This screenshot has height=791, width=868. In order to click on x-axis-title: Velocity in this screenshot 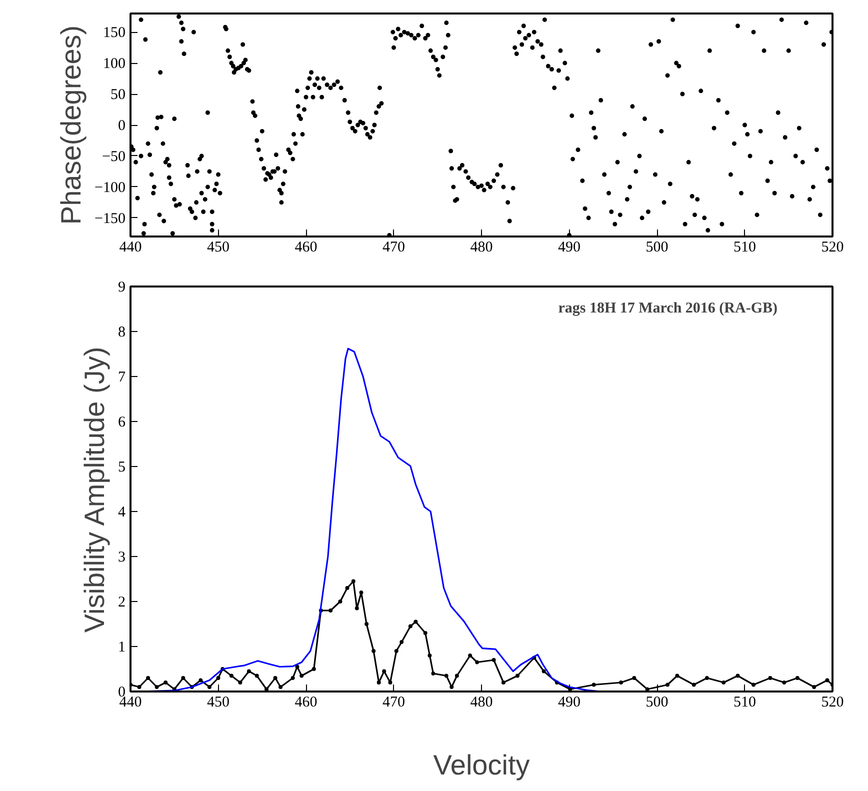, I will do `click(481, 765)`.